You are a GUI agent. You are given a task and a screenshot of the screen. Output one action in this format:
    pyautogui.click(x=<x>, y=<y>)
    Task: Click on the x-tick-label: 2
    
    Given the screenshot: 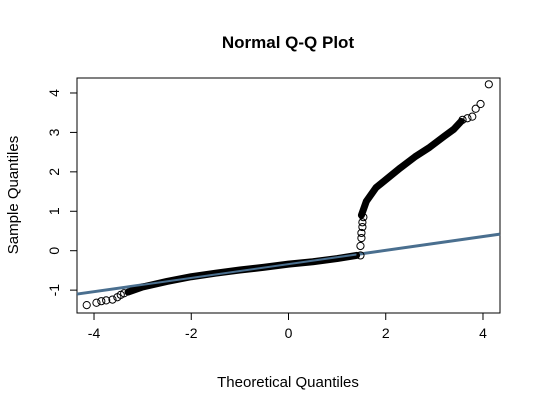 What is the action you would take?
    pyautogui.click(x=386, y=333)
    